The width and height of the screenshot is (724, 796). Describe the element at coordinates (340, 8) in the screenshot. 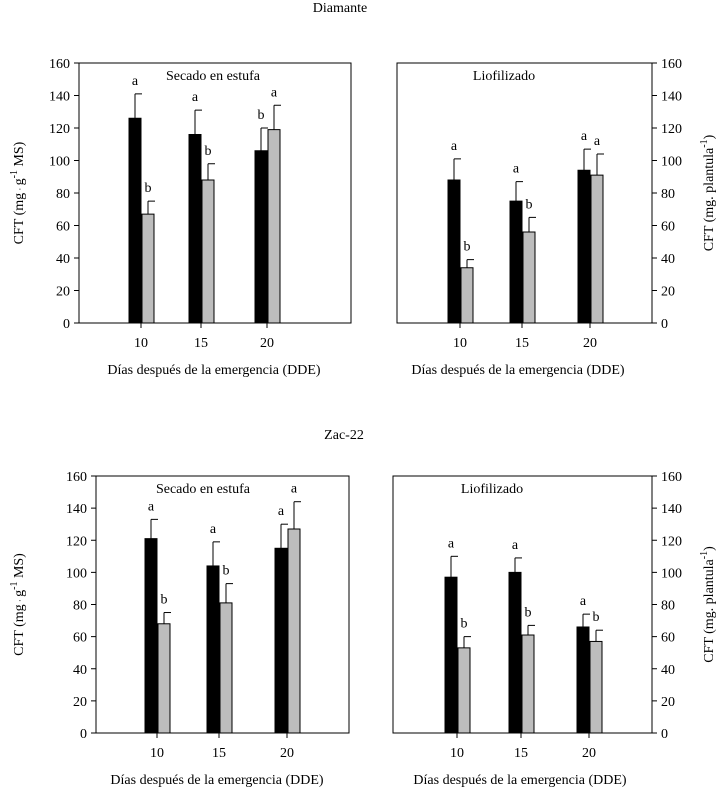

I see `group-title-diamante: Diamante` at that location.